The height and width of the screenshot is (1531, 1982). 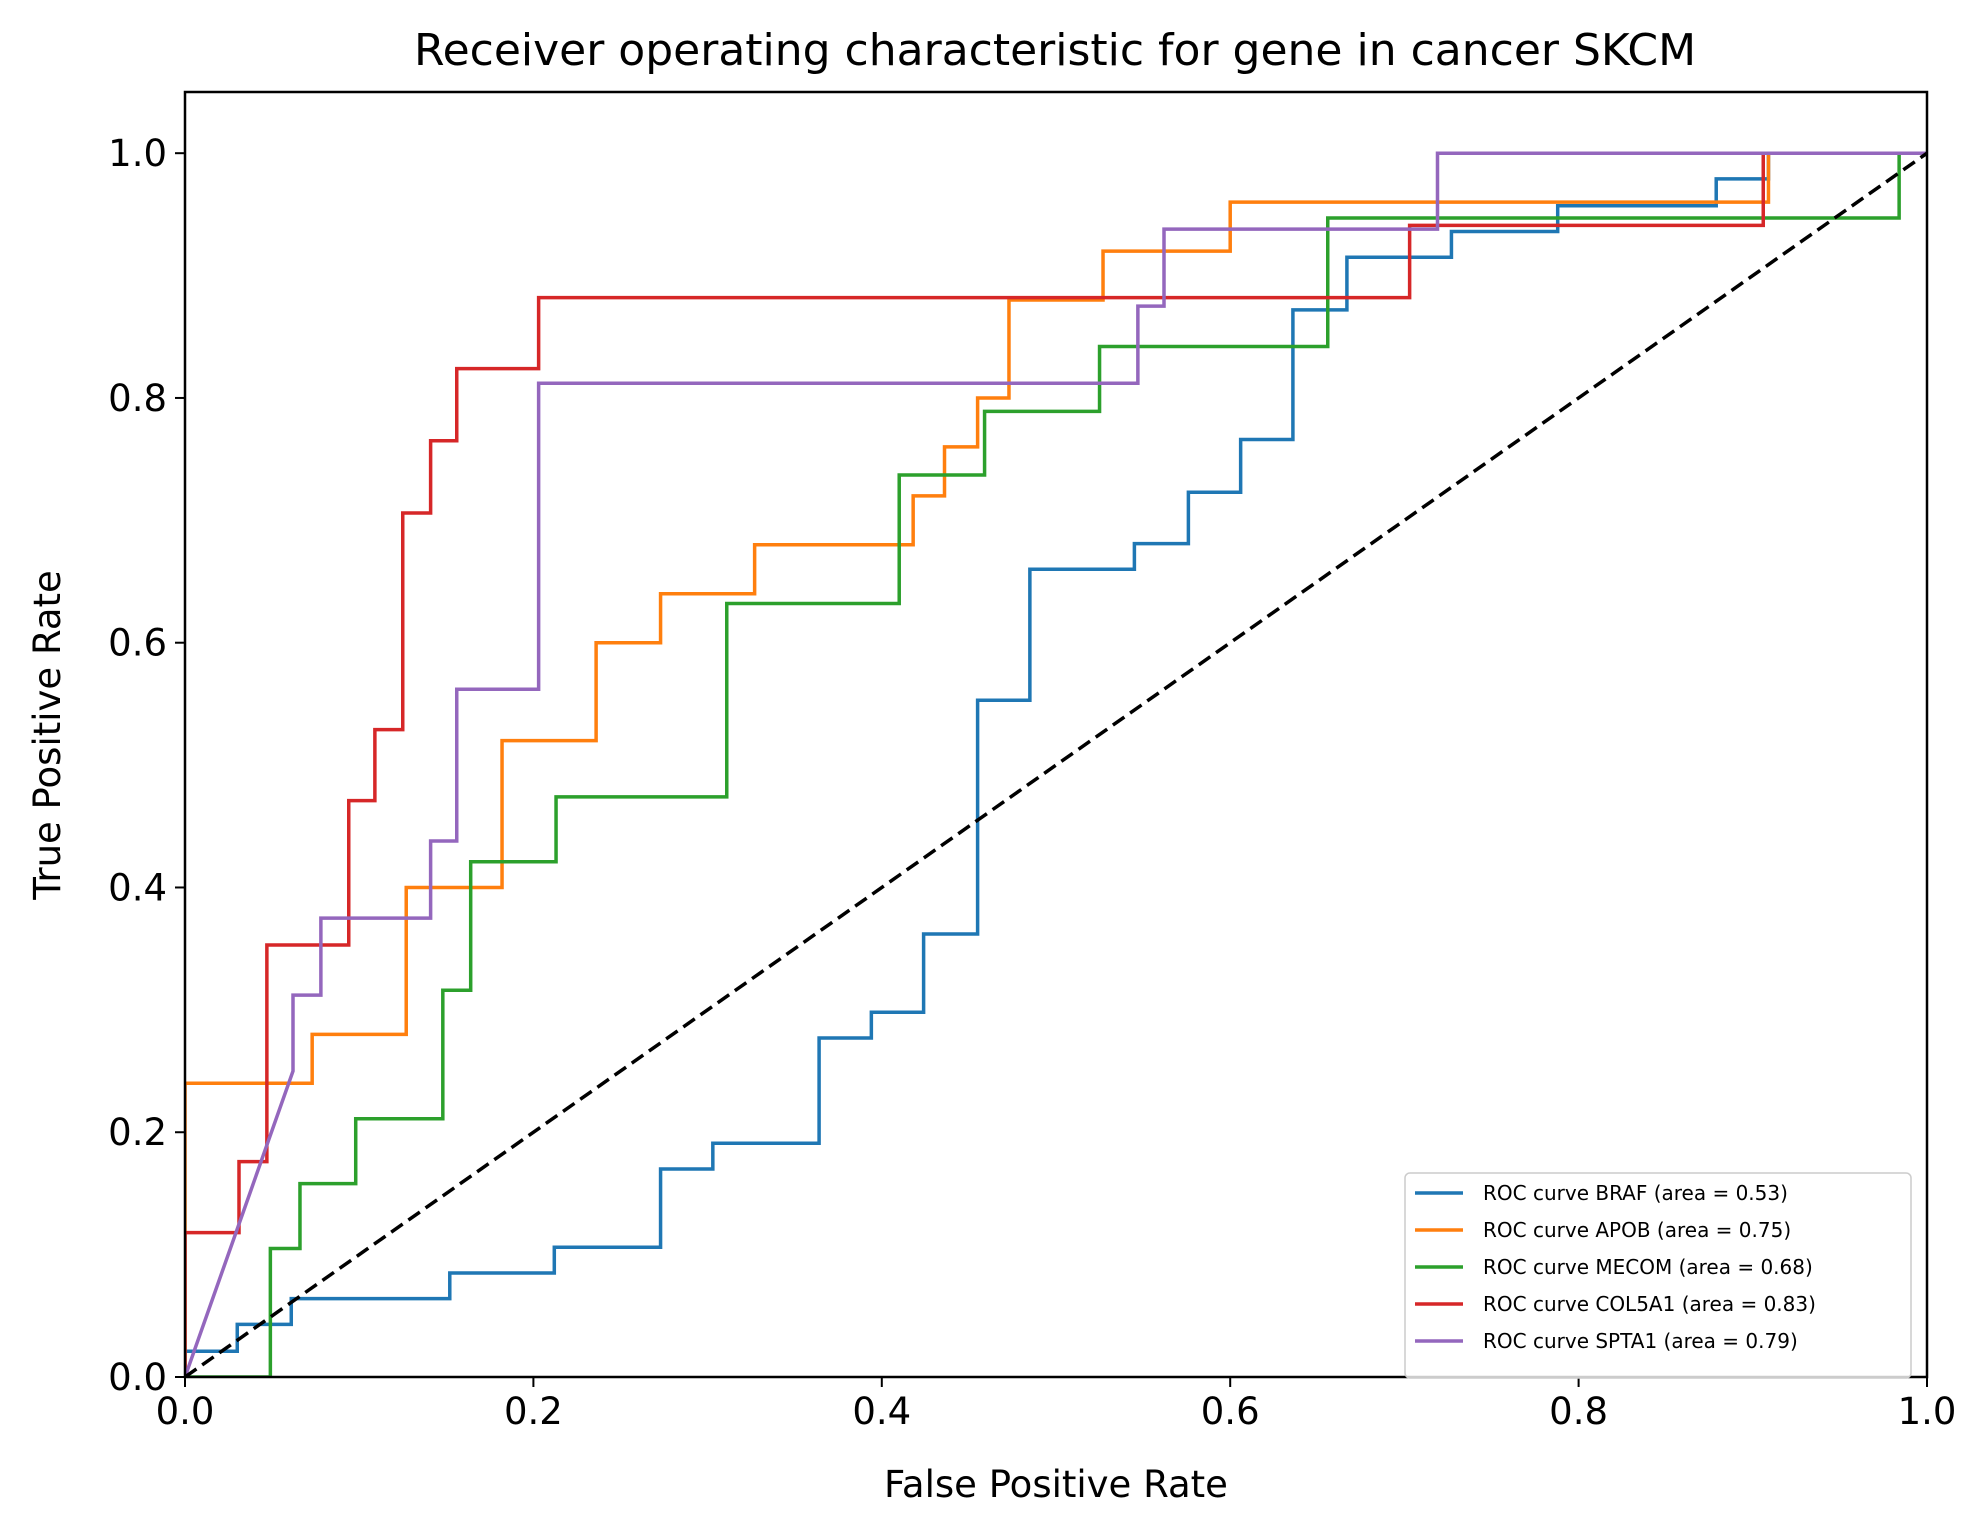 I want to click on legend-label-3: ROC curve MECOM (area = 0.68), so click(x=1648, y=1267).